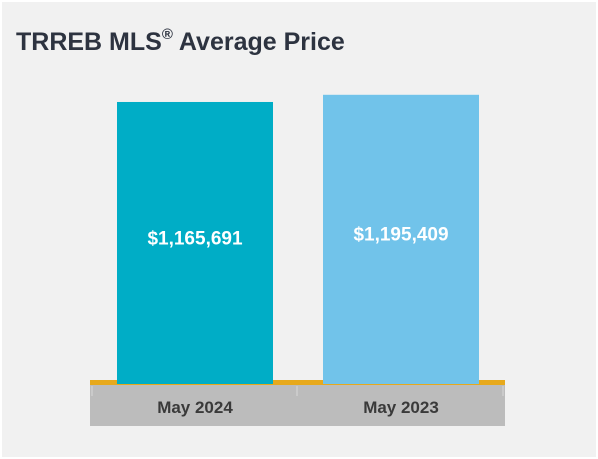 The width and height of the screenshot is (598, 459). What do you see at coordinates (297, 382) in the screenshot?
I see `x-axis-line` at bounding box center [297, 382].